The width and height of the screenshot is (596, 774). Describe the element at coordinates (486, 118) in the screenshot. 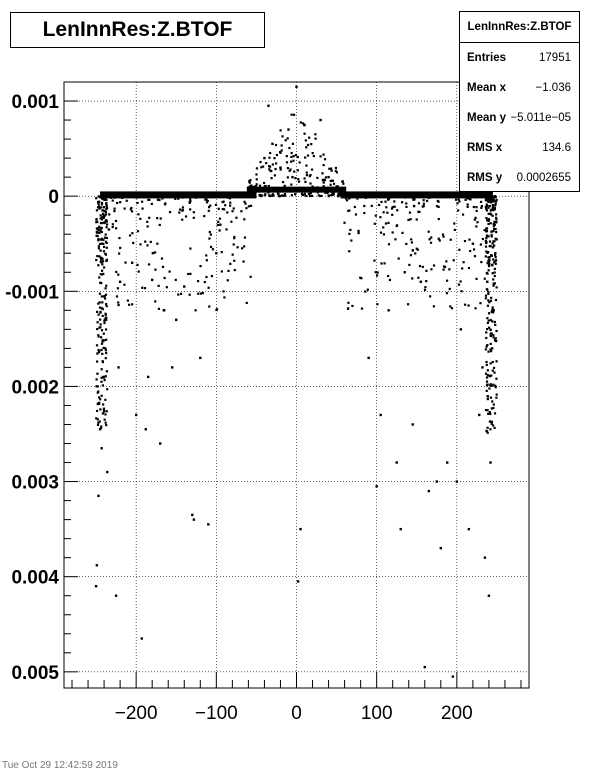

I see `stat-label: Mean y` at that location.